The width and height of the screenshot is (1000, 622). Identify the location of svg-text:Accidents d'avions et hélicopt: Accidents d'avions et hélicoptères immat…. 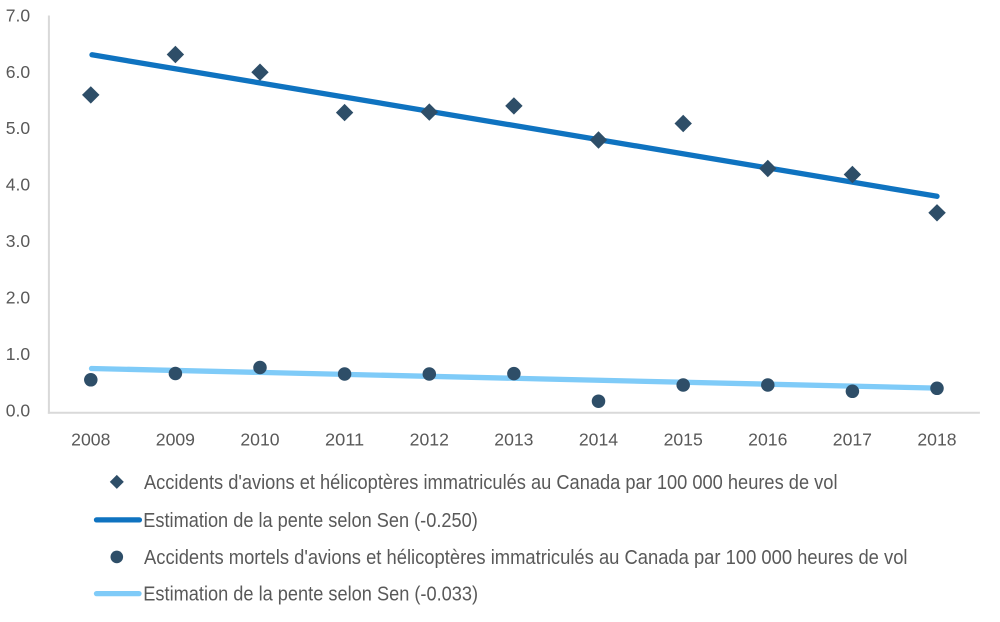
(491, 482).